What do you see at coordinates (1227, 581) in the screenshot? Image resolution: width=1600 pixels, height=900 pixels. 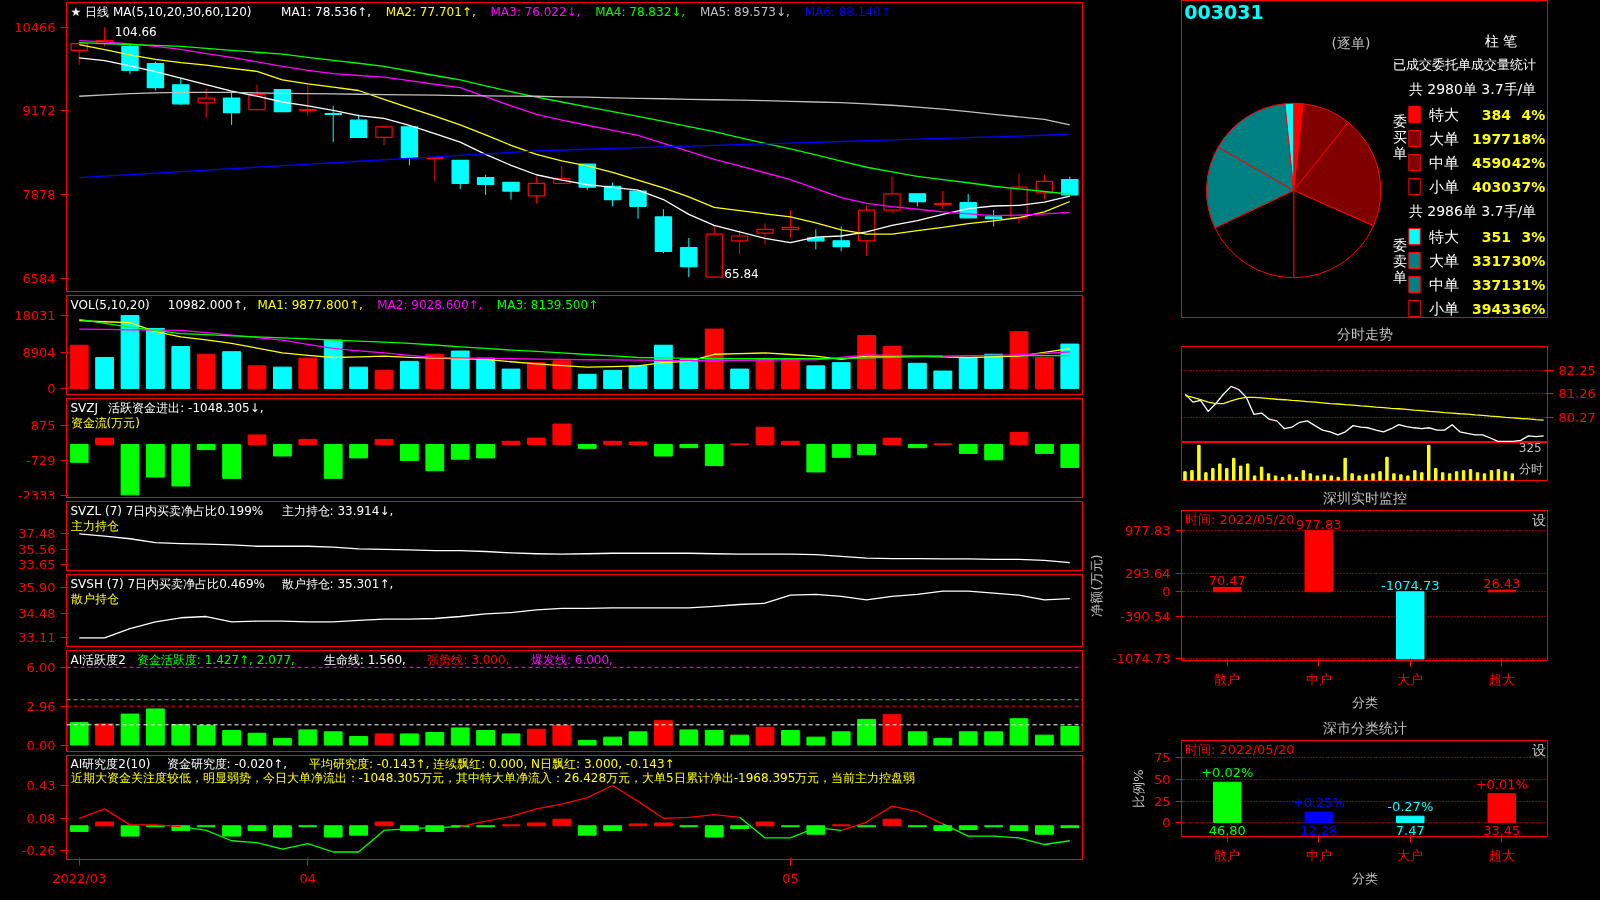 I see `data-label: 70.47` at bounding box center [1227, 581].